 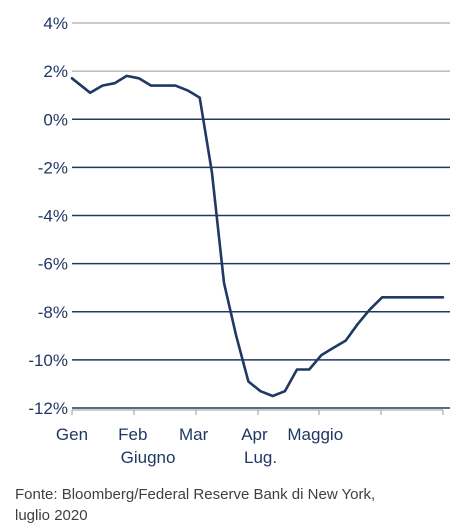 I want to click on y-tick-label: 0%, so click(x=55, y=119).